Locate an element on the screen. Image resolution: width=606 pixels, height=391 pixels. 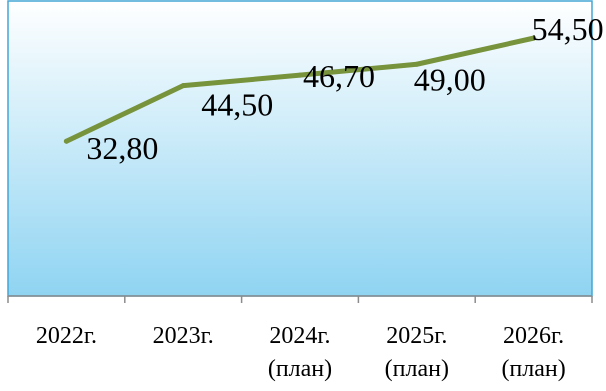
x-tick-label: 2022г. is located at coordinates (66, 336).